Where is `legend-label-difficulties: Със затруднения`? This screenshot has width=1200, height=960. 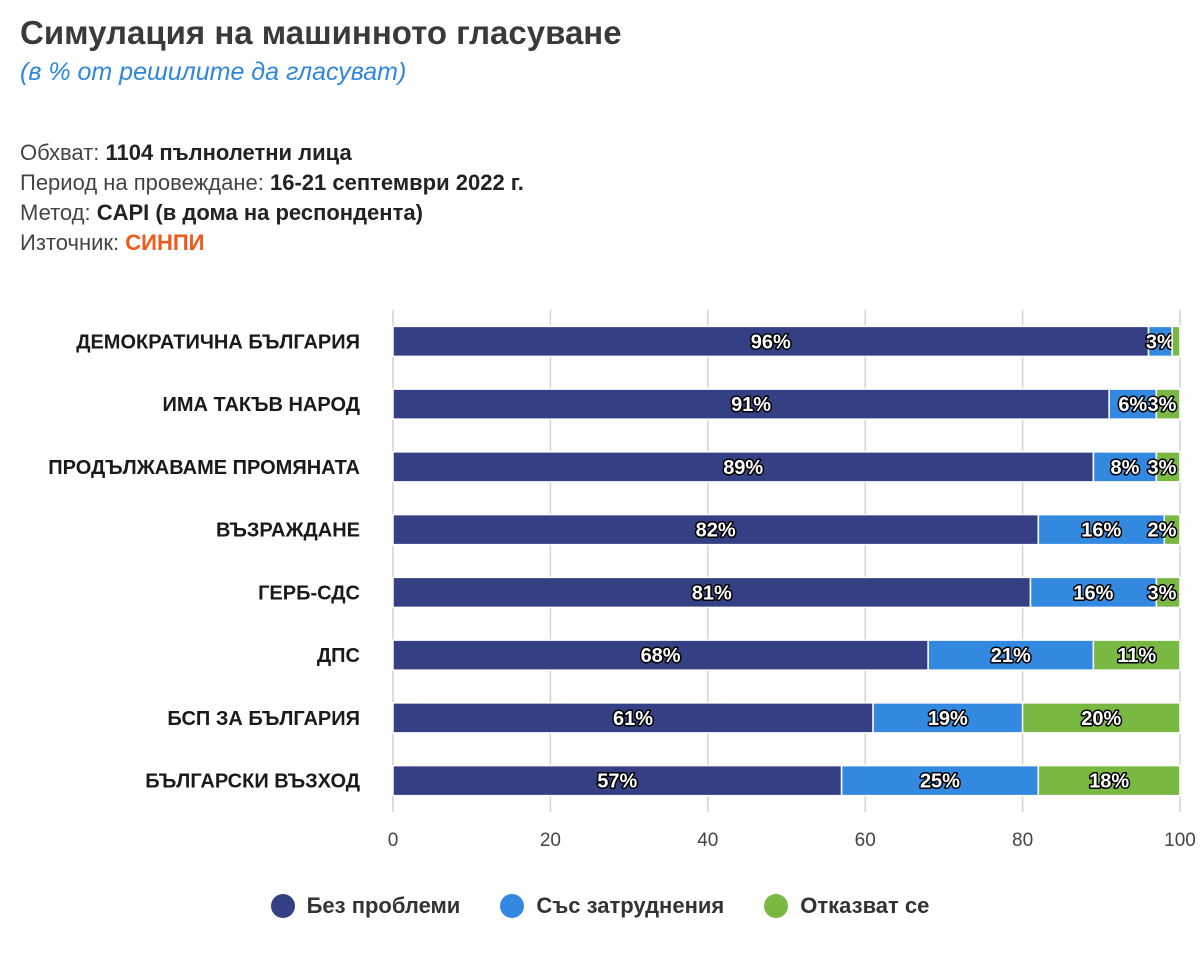
legend-label-difficulties: Със затруднения is located at coordinates (630, 905).